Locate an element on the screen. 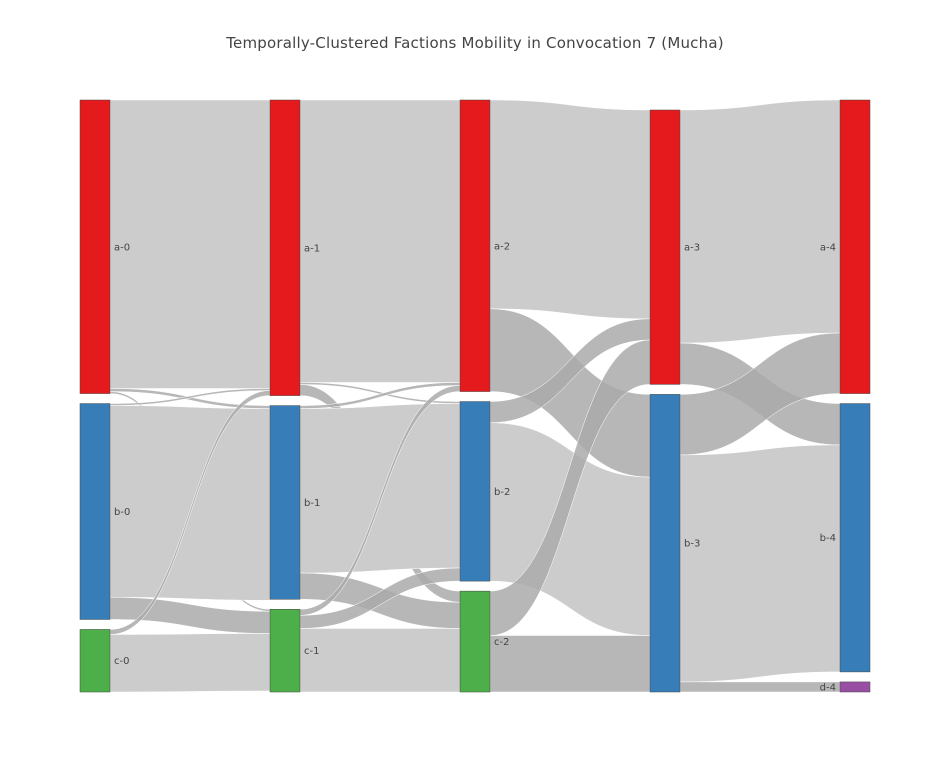 This screenshot has height=772, width=950. node-label-b-0: b-0 is located at coordinates (122, 512).